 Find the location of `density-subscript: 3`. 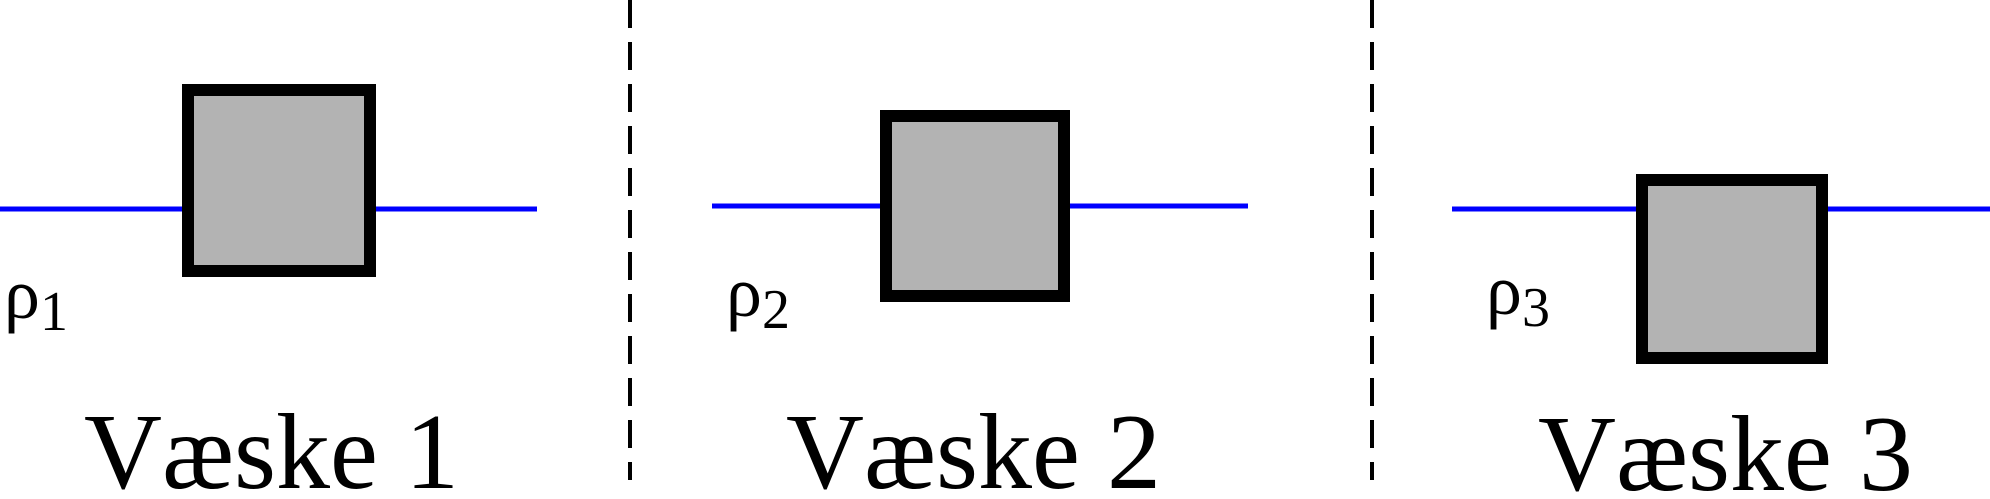

density-subscript: 3 is located at coordinates (1536, 308).